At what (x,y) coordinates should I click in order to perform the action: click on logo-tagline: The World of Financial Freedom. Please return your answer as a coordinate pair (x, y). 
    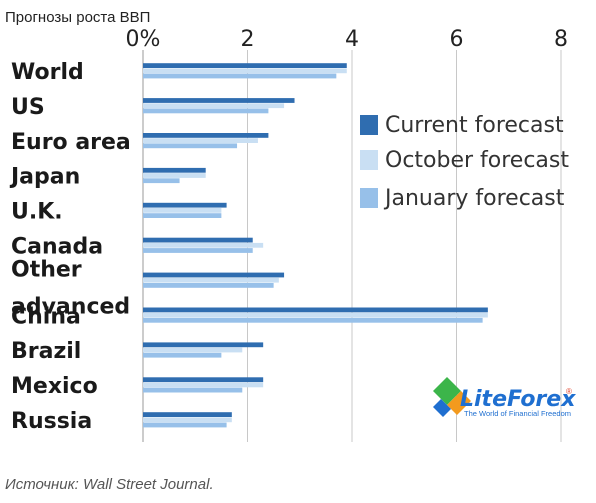
    Looking at the image, I should click on (517, 413).